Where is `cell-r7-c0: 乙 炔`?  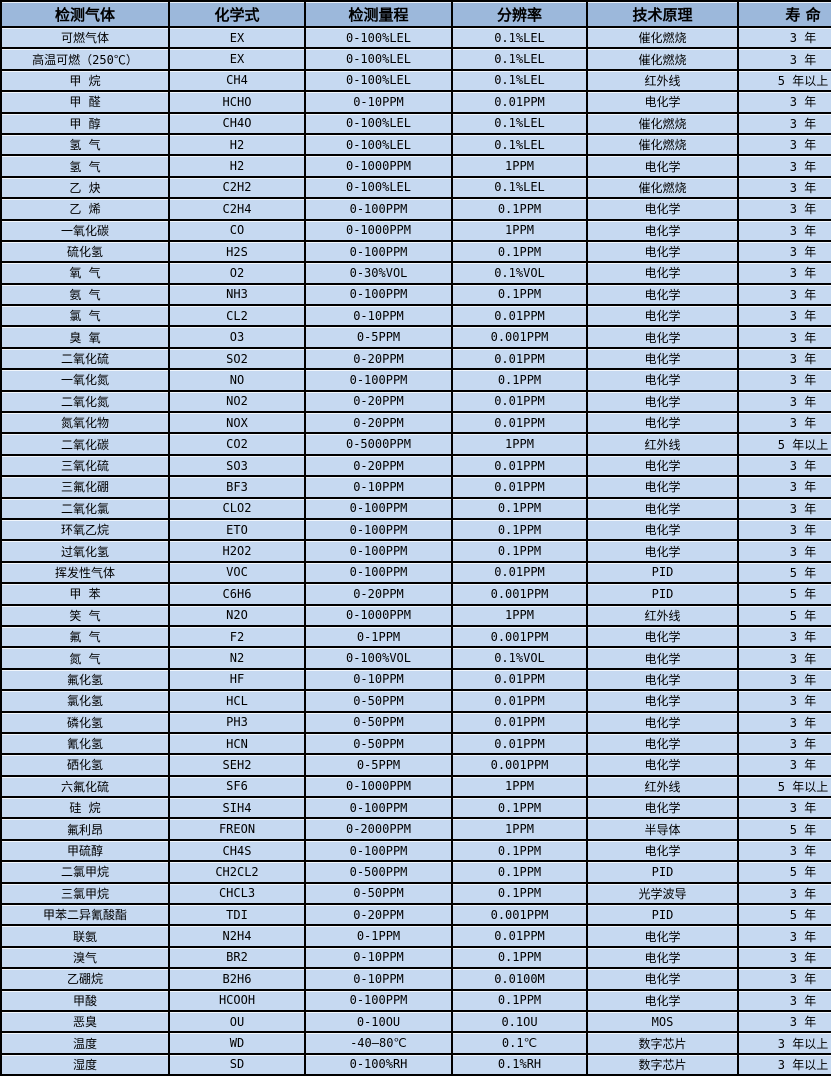 cell-r7-c0: 乙 炔 is located at coordinates (85, 187).